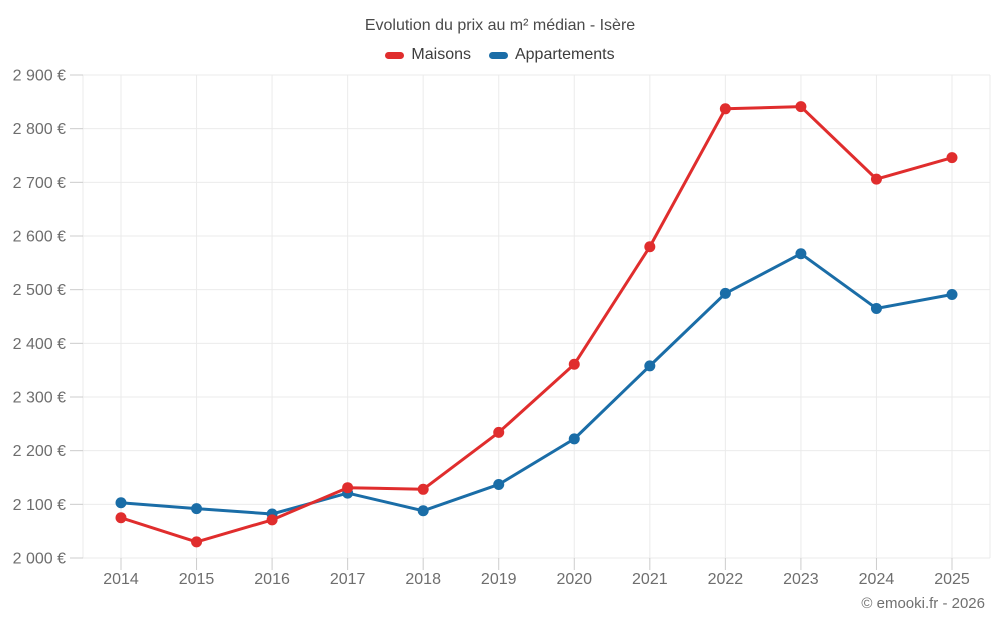 This screenshot has height=625, width=1000. I want to click on x-axis-label: 2015, so click(197, 579).